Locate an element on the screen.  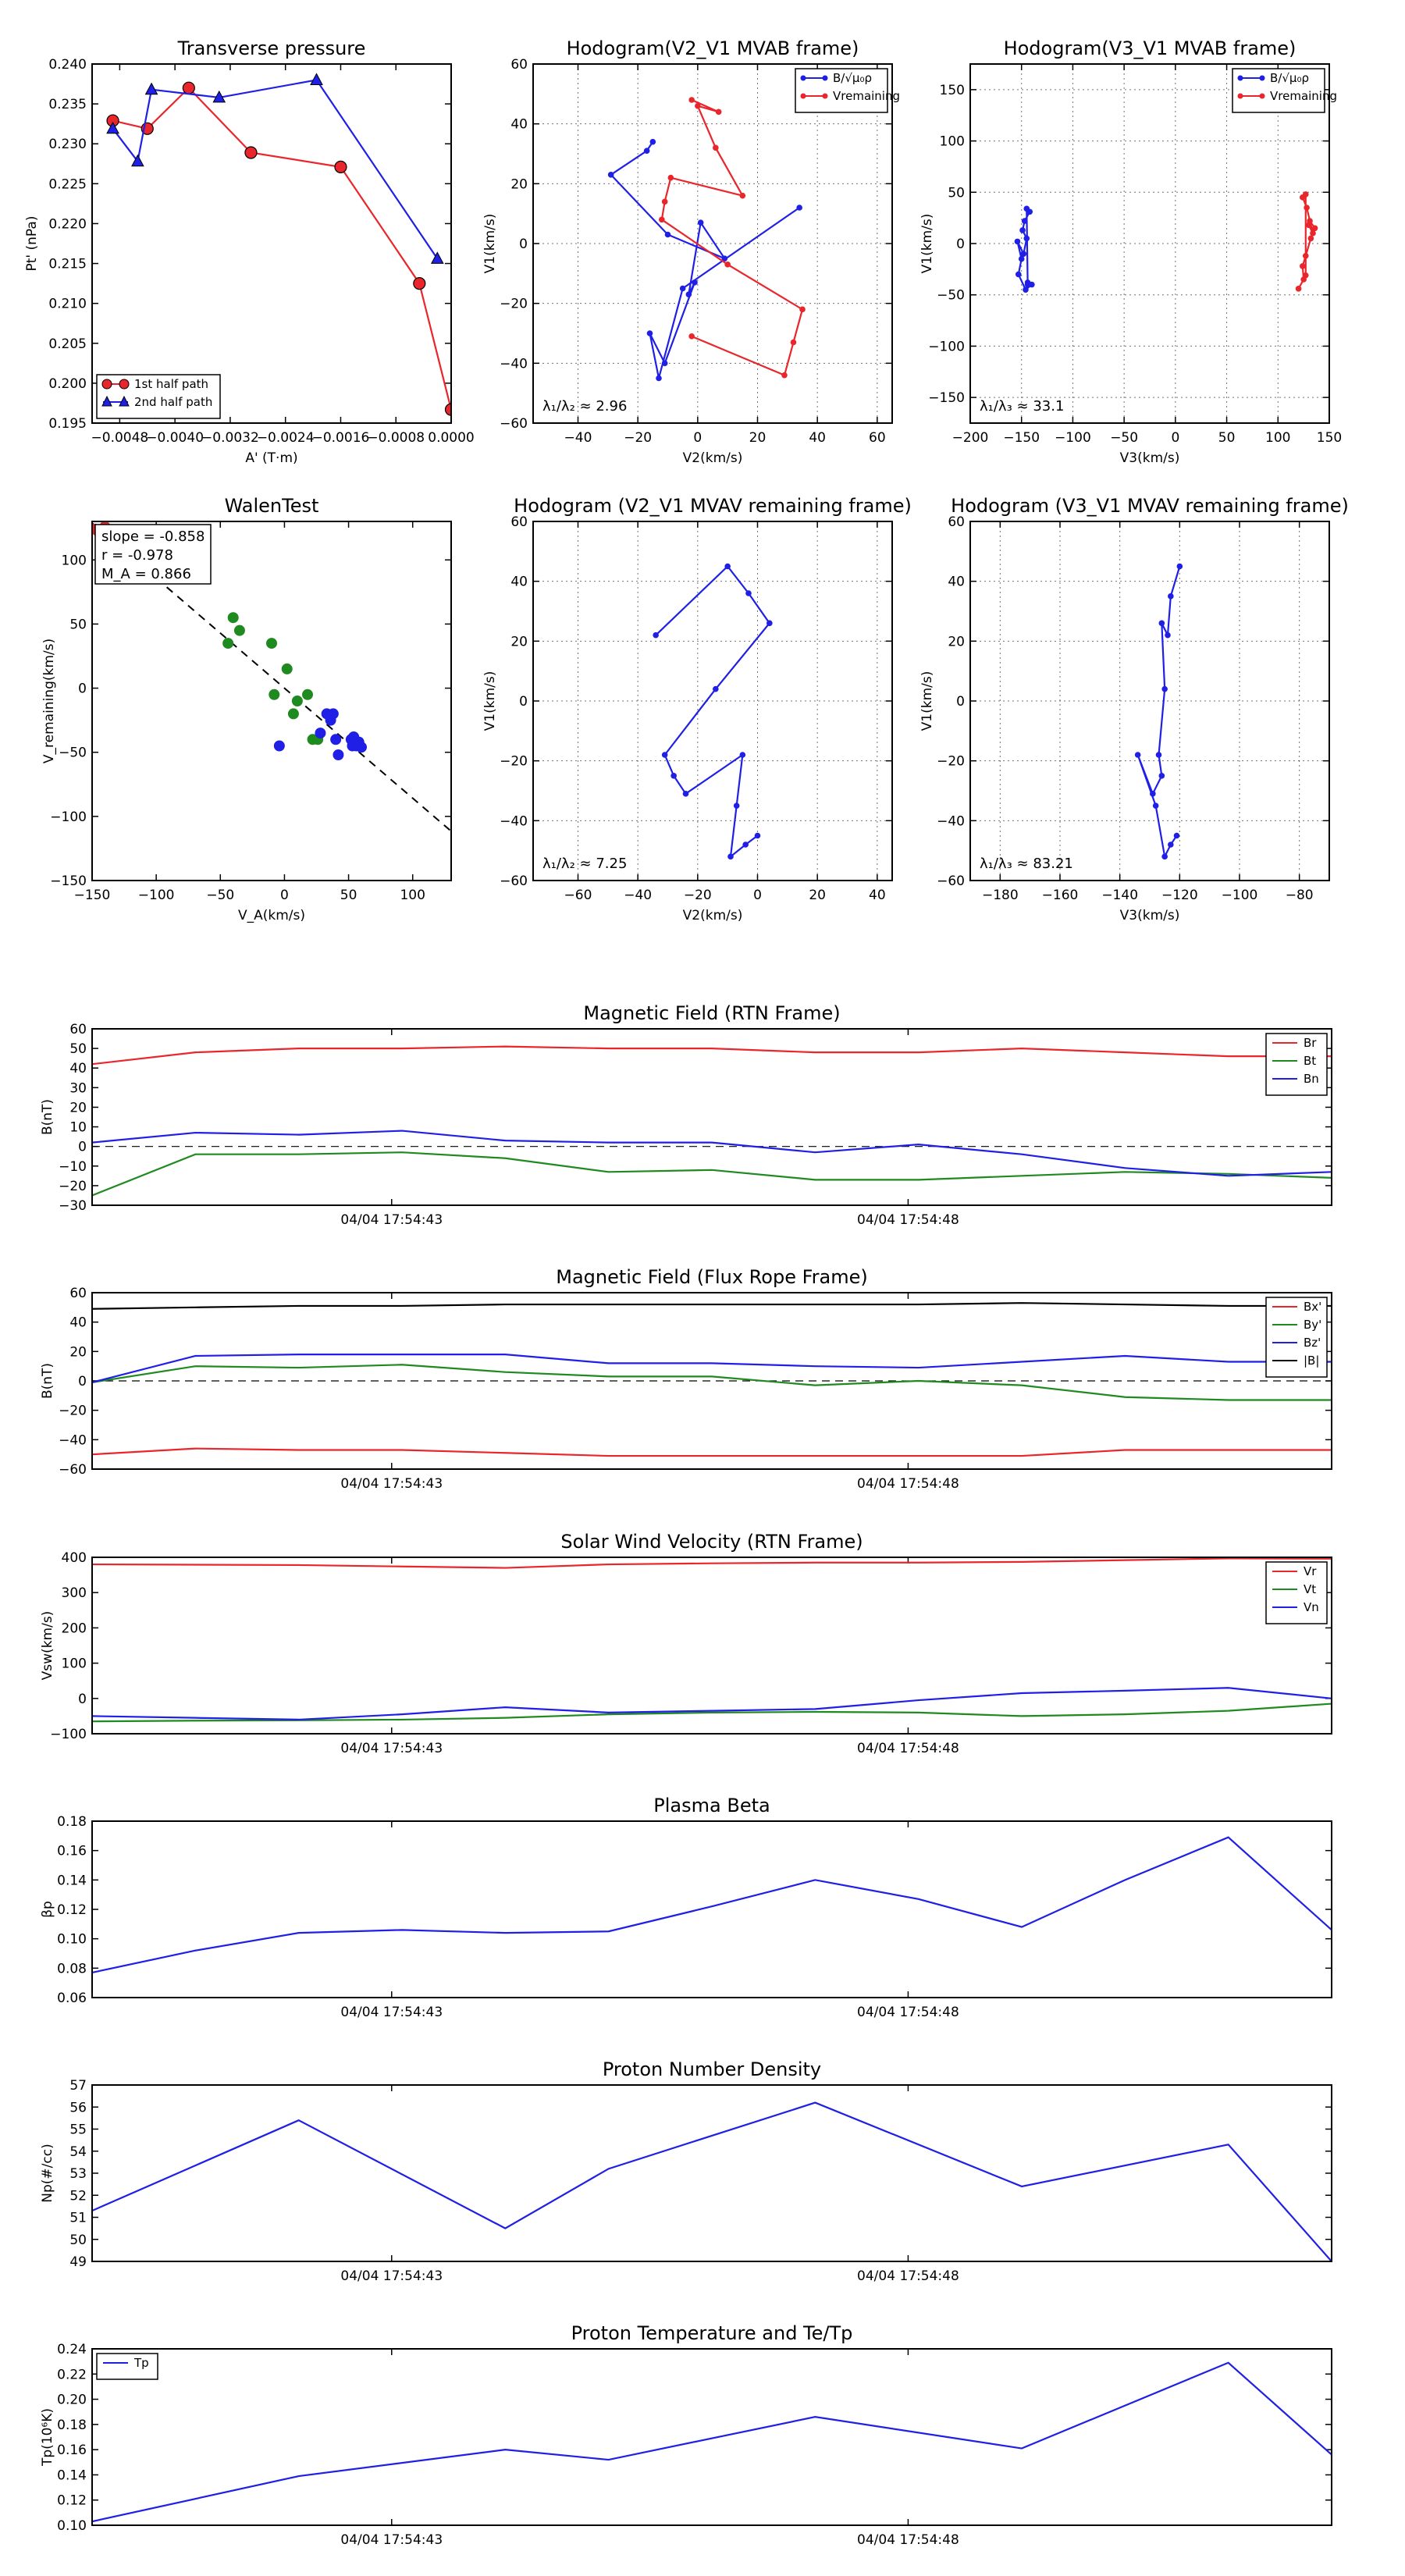
legend-label: Vremaining is located at coordinates (867, 96).